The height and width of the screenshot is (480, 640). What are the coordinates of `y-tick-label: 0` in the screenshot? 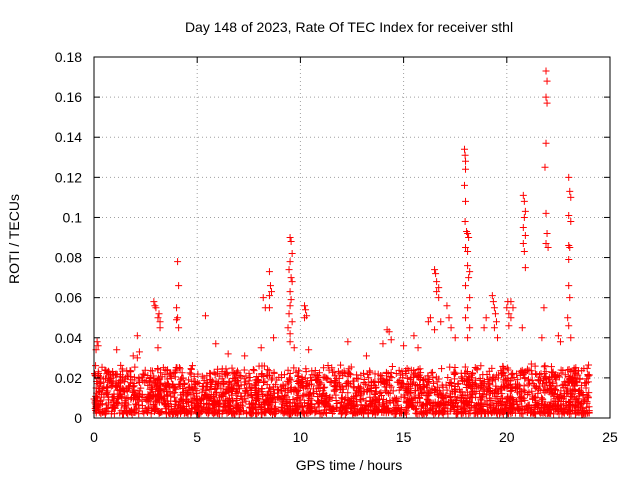 It's located at (78, 418).